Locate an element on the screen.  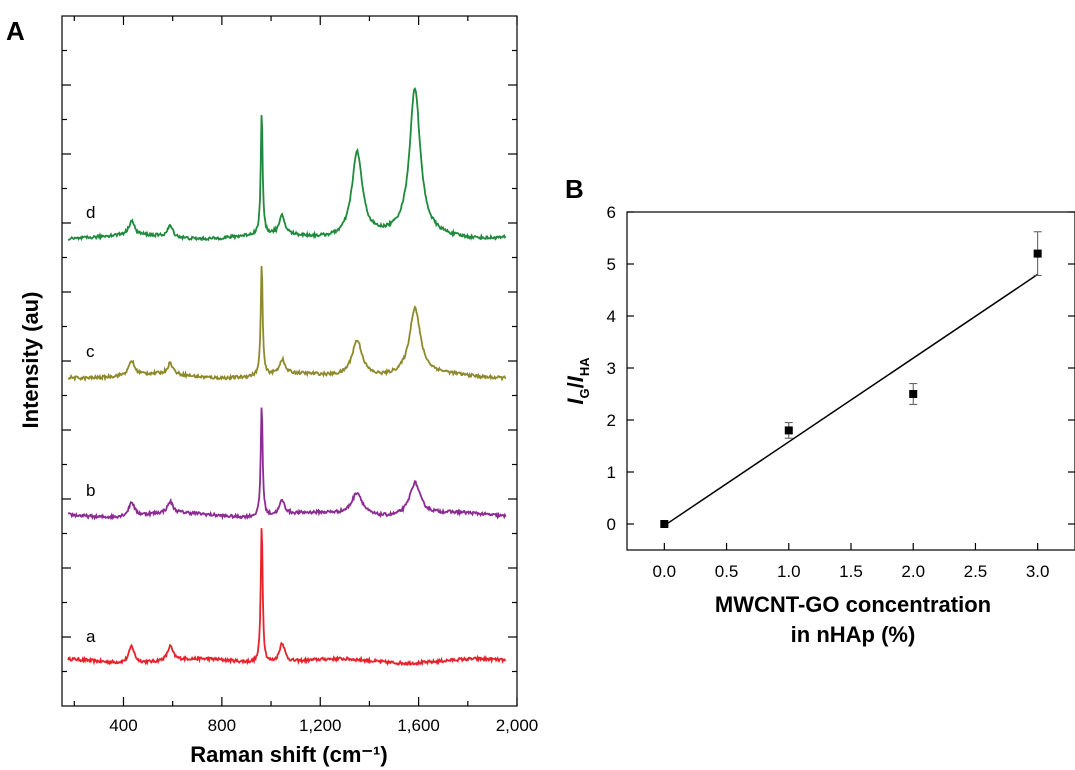
trace-d is located at coordinates (287, 165).